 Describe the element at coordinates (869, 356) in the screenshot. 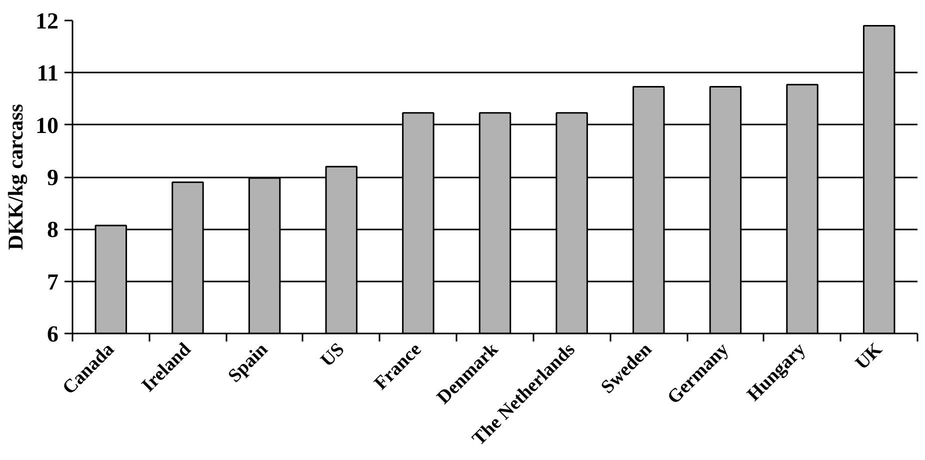

I see `x-tick-label: UK` at that location.